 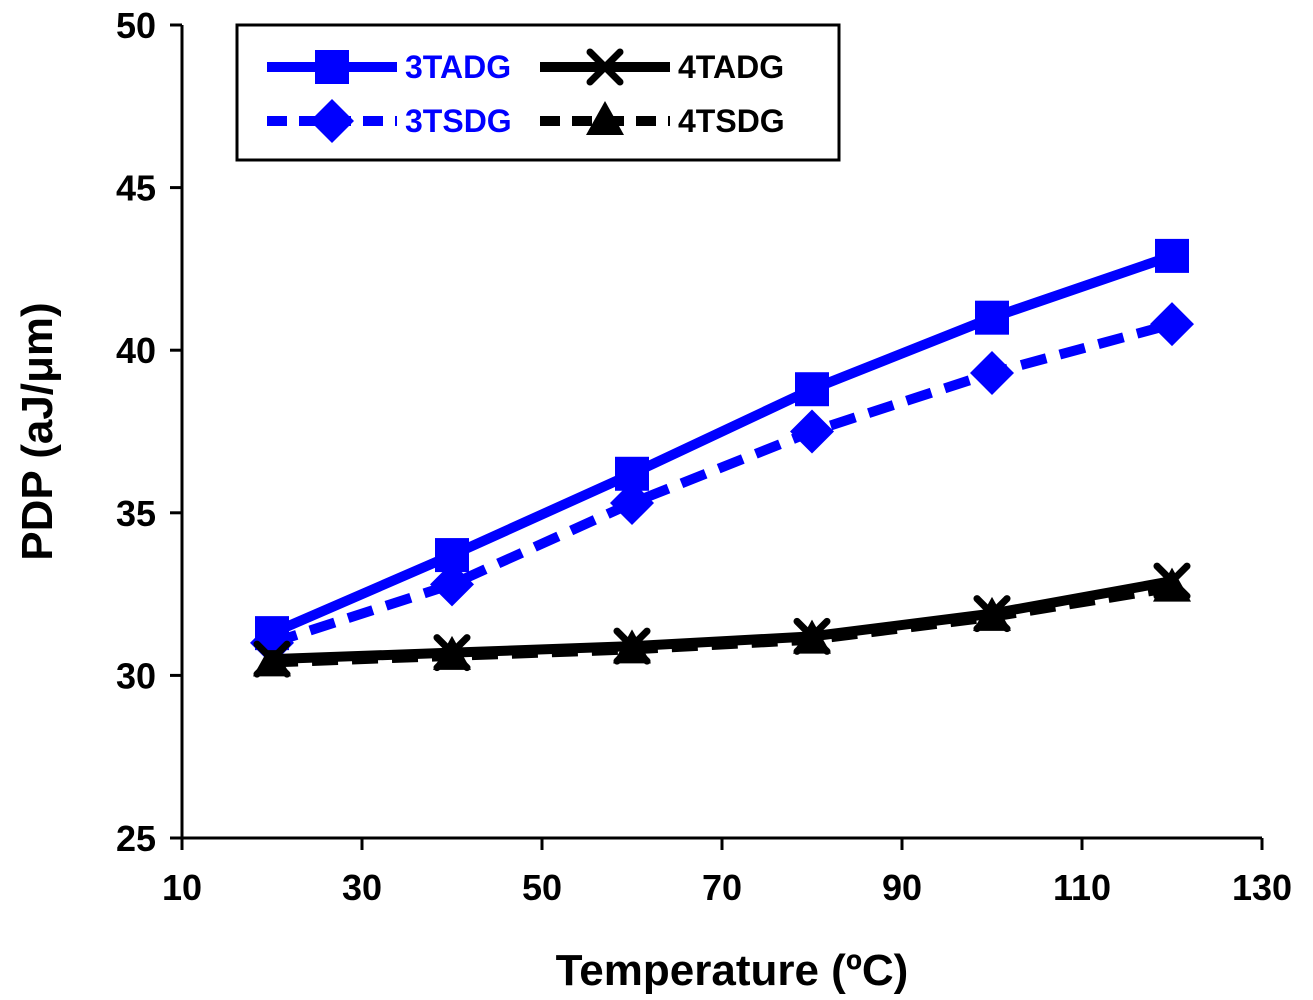 What do you see at coordinates (389, 67) in the screenshot?
I see `legend-item-3tadg: 3TADG` at bounding box center [389, 67].